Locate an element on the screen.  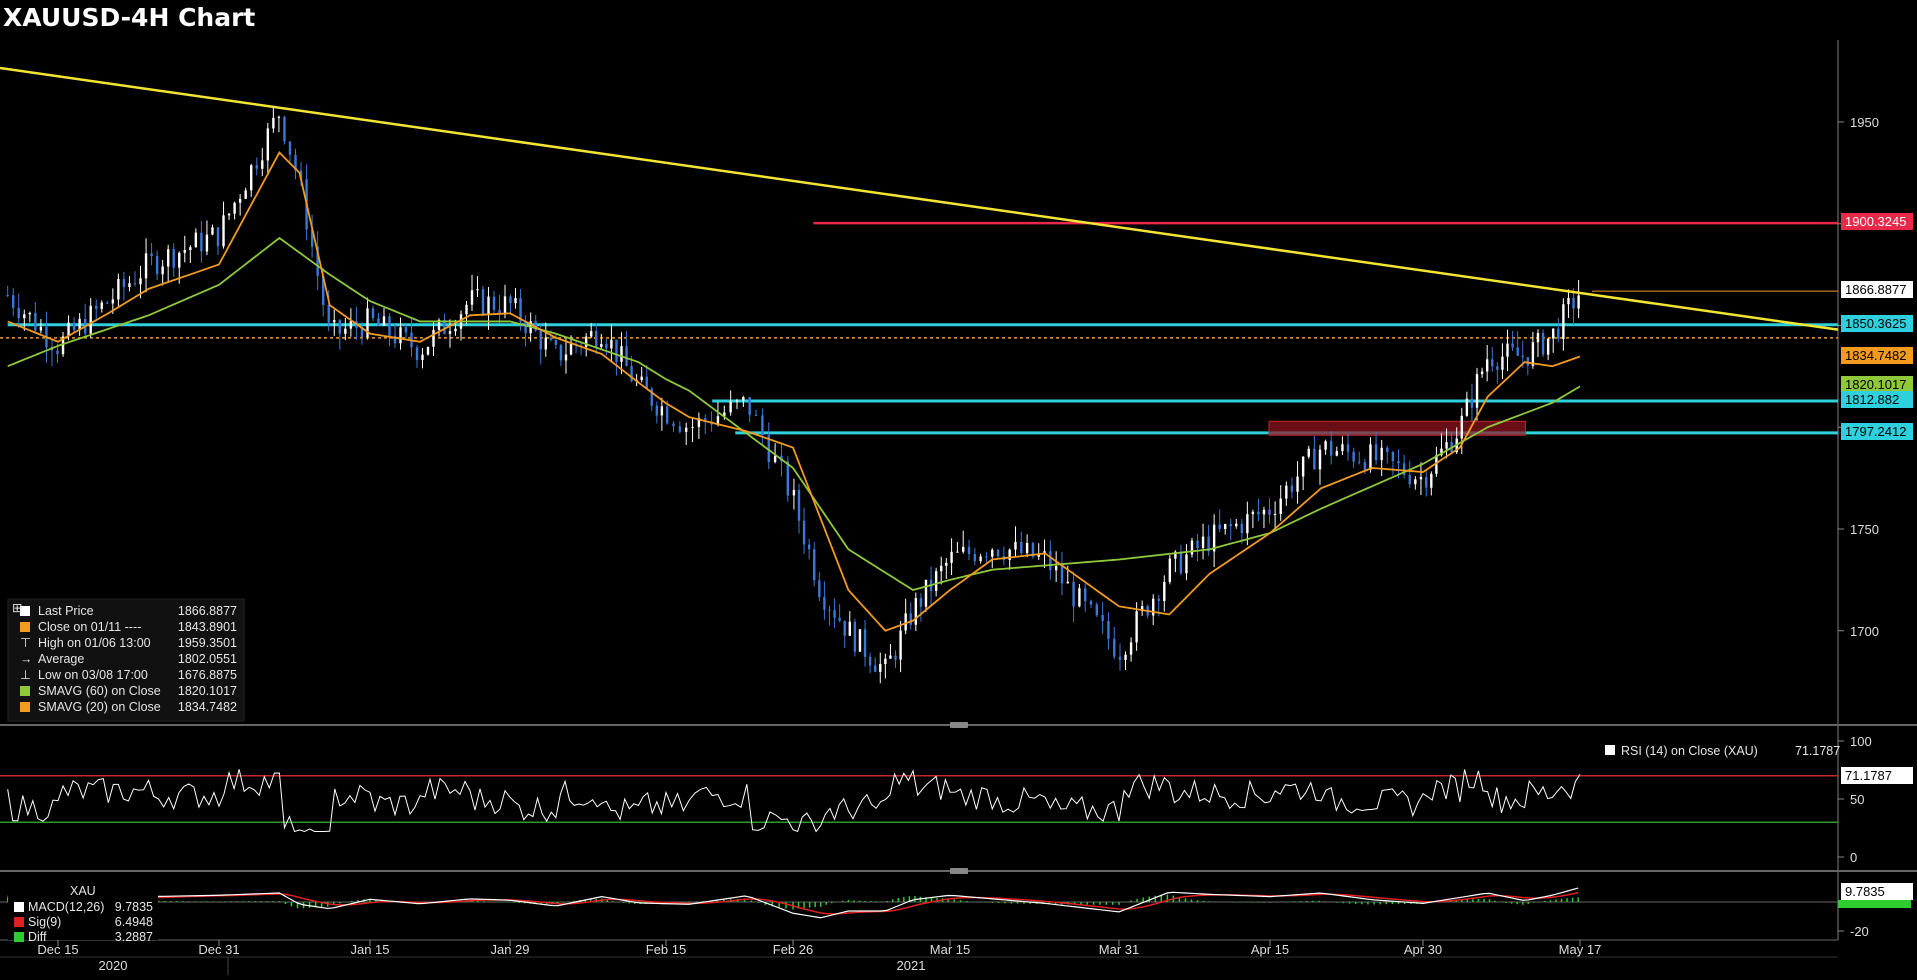
legend-label: Low on 03/08 17:00 is located at coordinates (93, 675).